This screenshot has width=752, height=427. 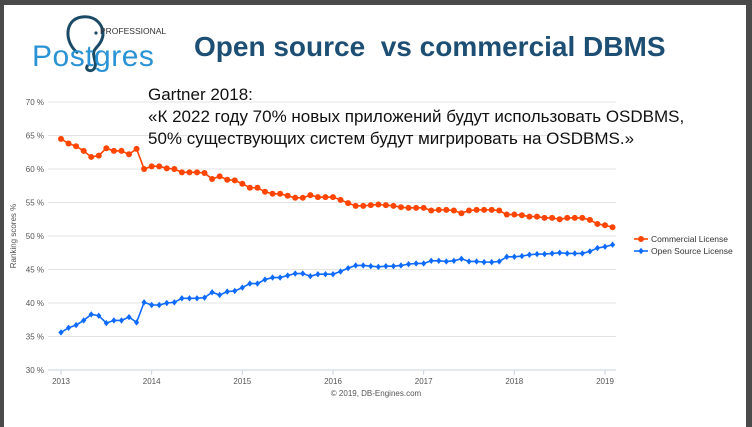 What do you see at coordinates (133, 31) in the screenshot?
I see `logo-subtitle: PROFESSIONAL` at bounding box center [133, 31].